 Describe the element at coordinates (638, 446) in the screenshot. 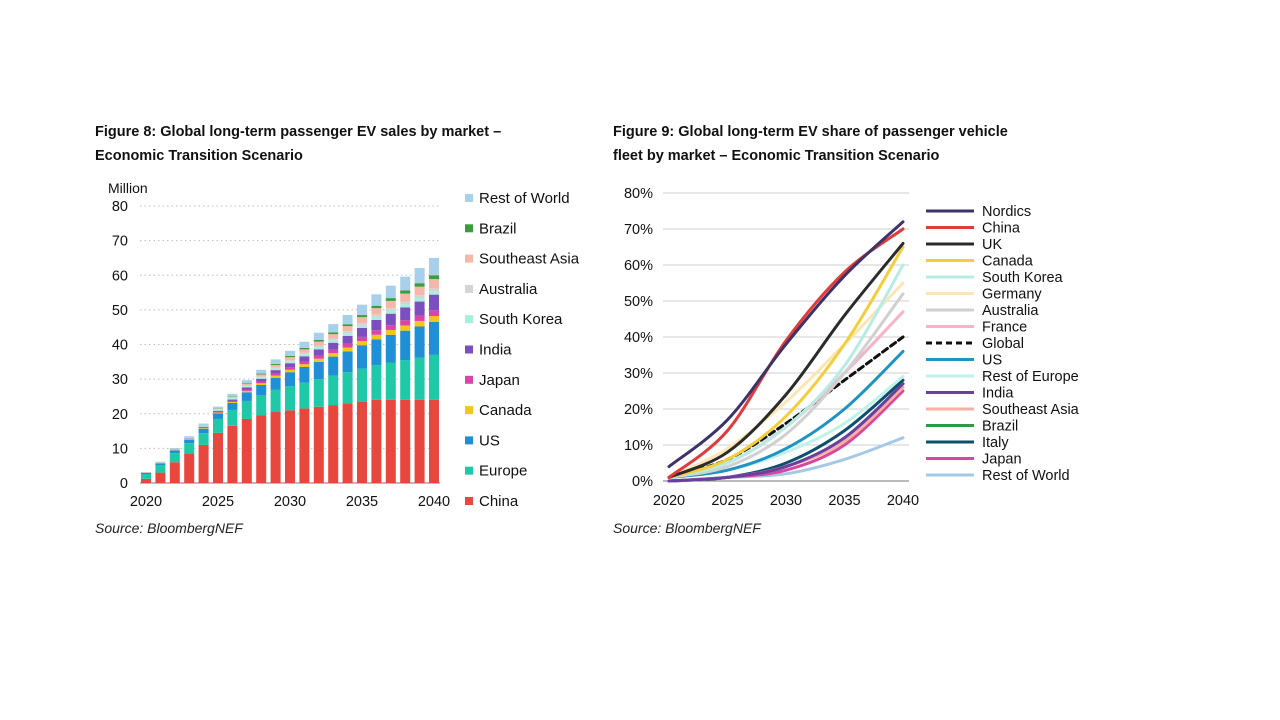

I see `y-tick-label: 10%` at that location.